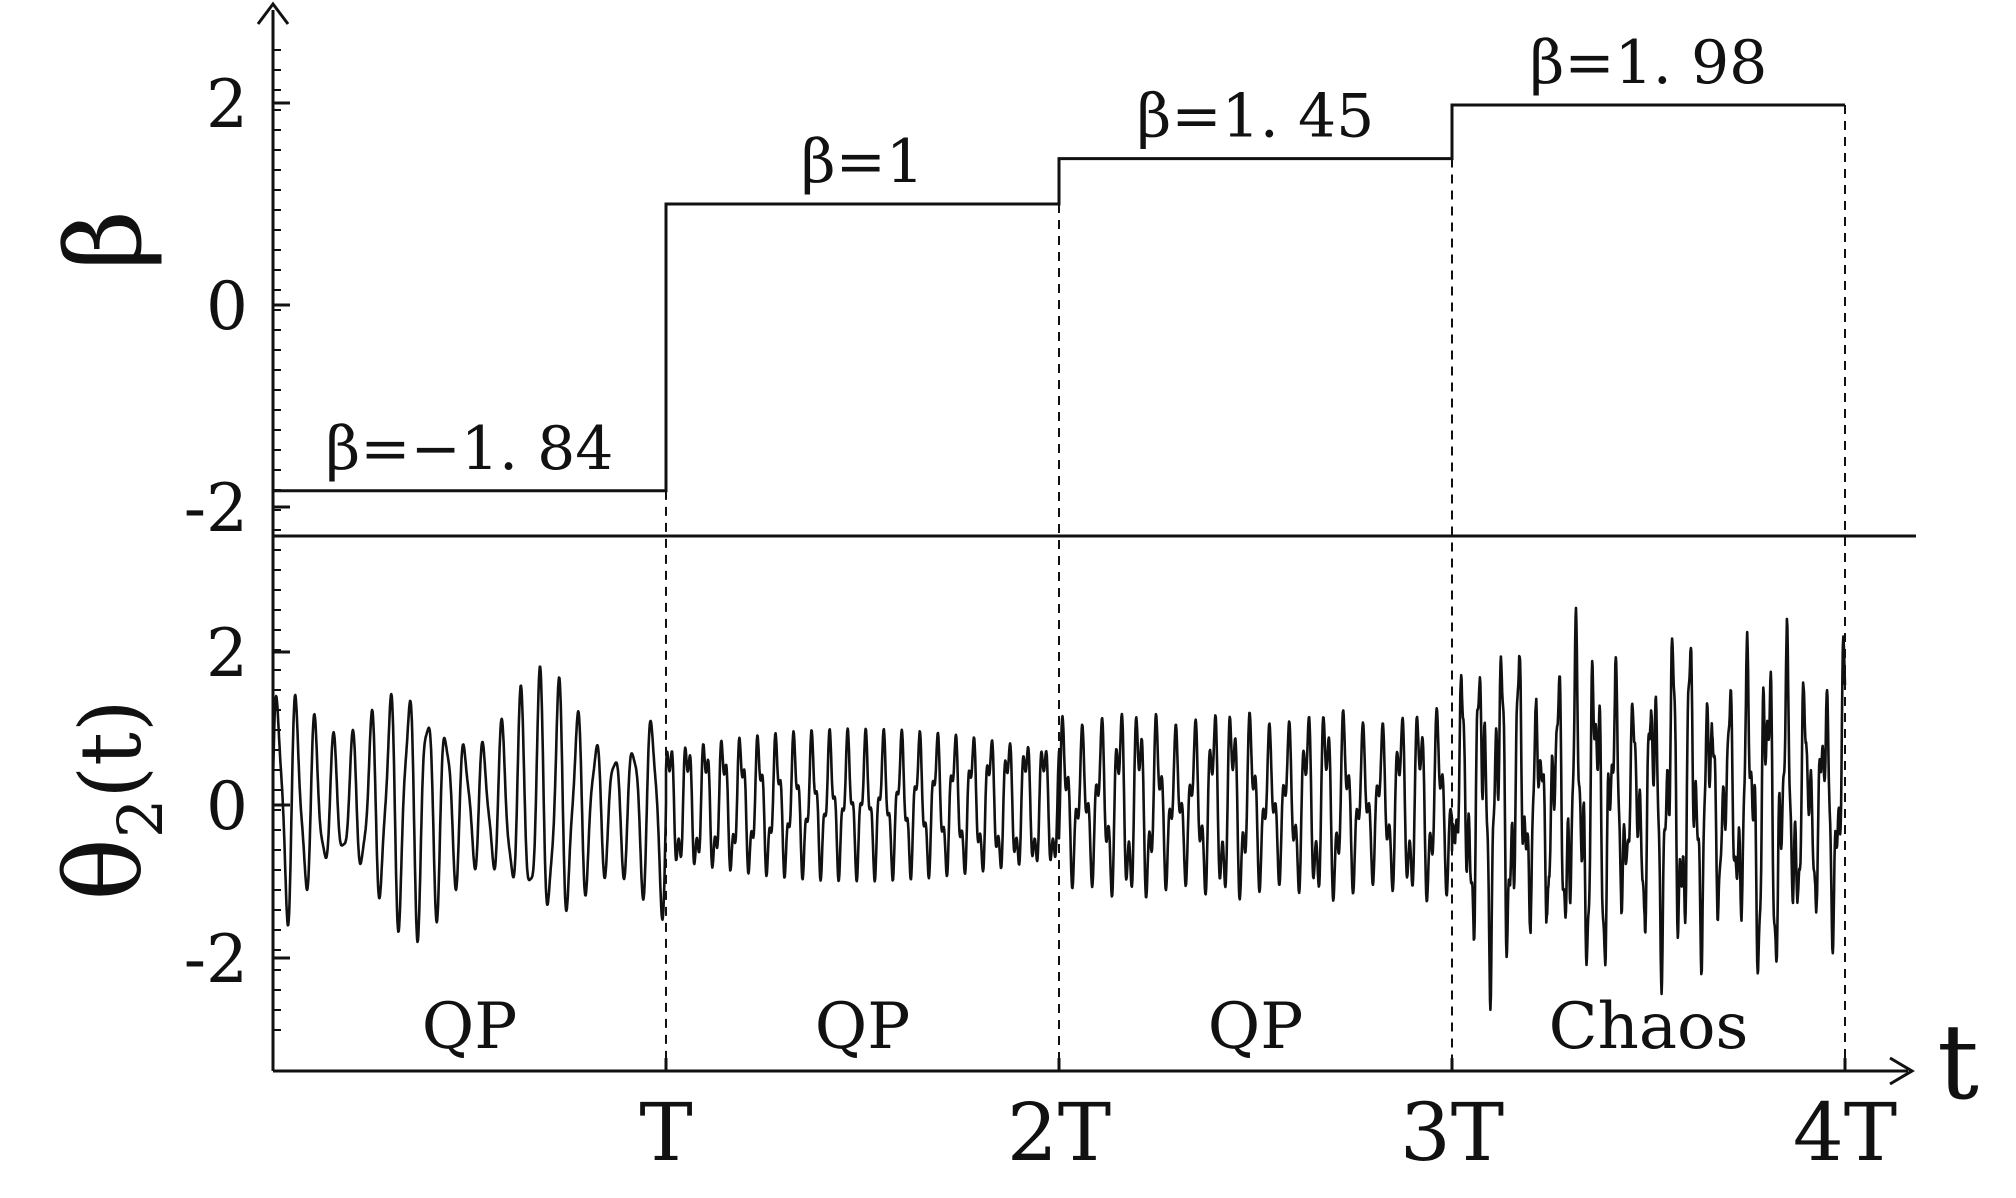  I want to click on x-tick-label: 3T, so click(1452, 1132).